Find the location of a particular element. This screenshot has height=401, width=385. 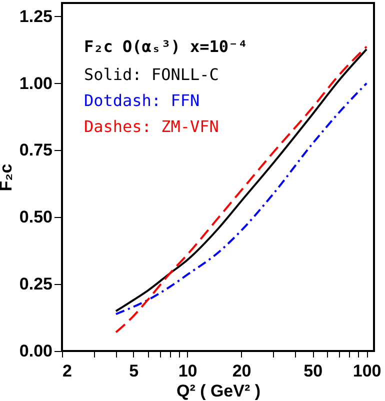

y-tick-label: 1.25 is located at coordinates (35, 16).